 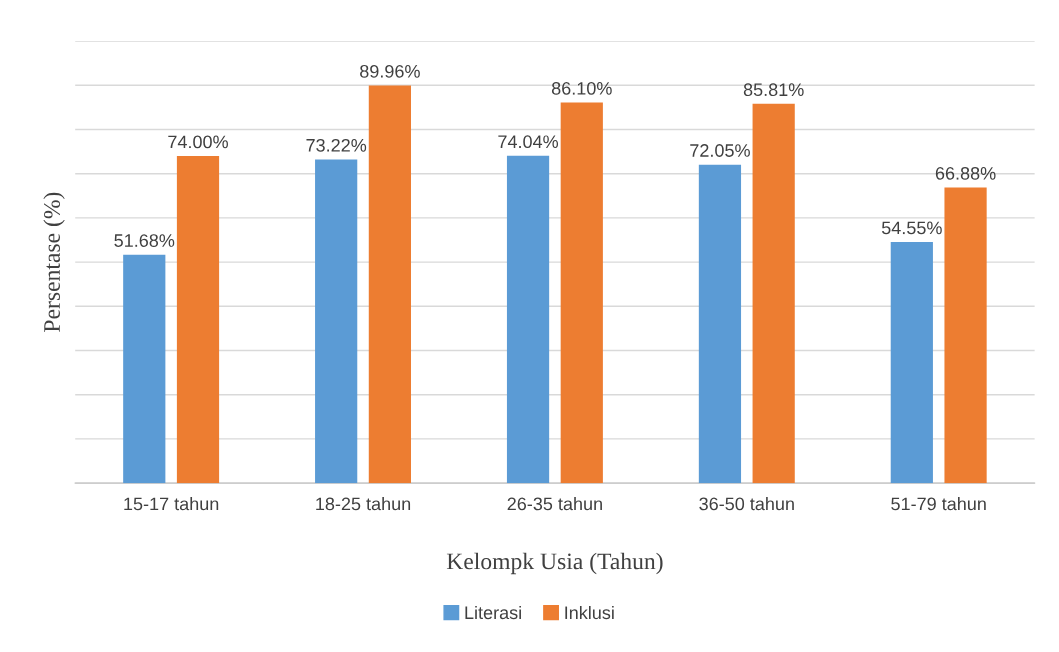 What do you see at coordinates (911, 228) in the screenshot?
I see `data-label: 54.55%` at bounding box center [911, 228].